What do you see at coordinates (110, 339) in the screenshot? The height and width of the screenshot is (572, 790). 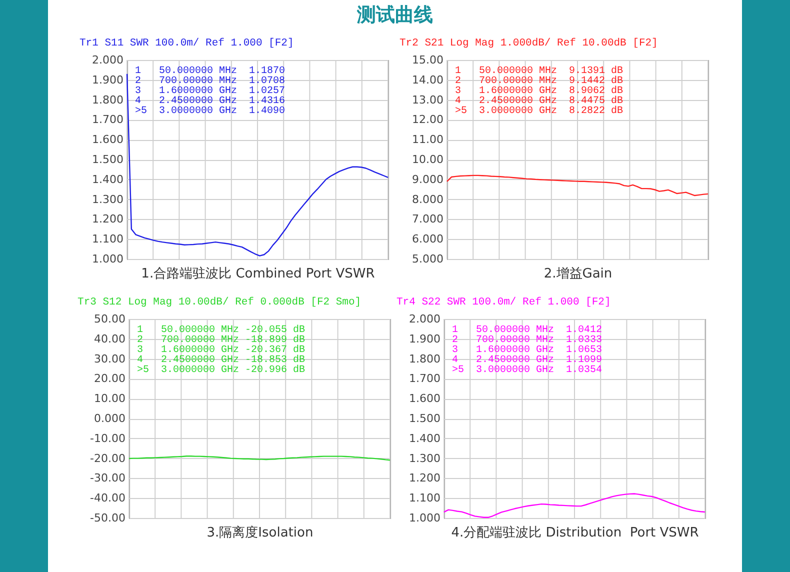 I see `y-tick-label: 40.00` at bounding box center [110, 339].